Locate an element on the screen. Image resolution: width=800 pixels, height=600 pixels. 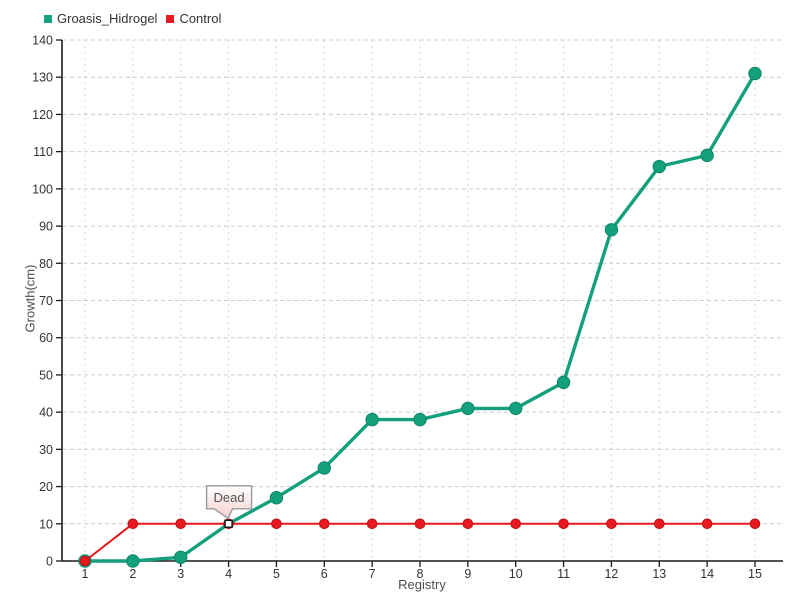
x-tick-label: 4 is located at coordinates (228, 574).